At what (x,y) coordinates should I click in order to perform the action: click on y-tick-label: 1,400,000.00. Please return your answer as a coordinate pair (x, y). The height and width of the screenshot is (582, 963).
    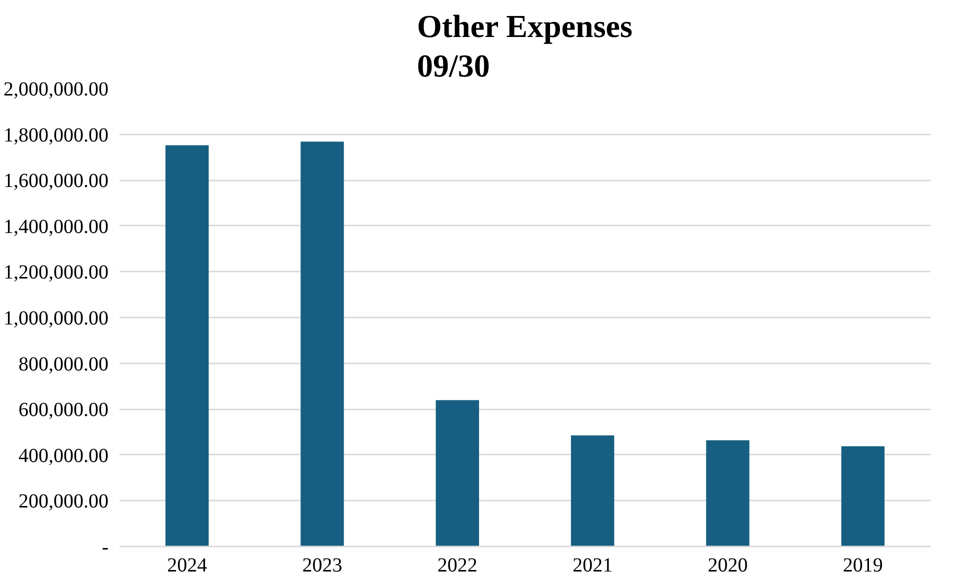
    Looking at the image, I should click on (56, 227).